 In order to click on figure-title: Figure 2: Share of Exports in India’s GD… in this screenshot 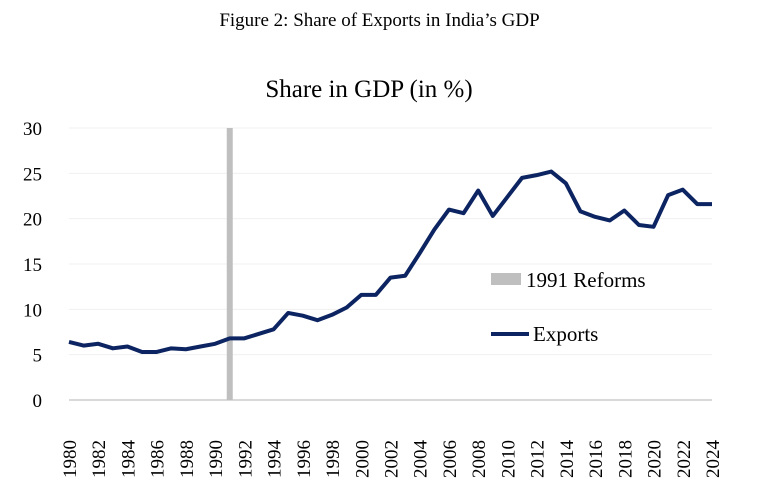, I will do `click(379, 20)`.